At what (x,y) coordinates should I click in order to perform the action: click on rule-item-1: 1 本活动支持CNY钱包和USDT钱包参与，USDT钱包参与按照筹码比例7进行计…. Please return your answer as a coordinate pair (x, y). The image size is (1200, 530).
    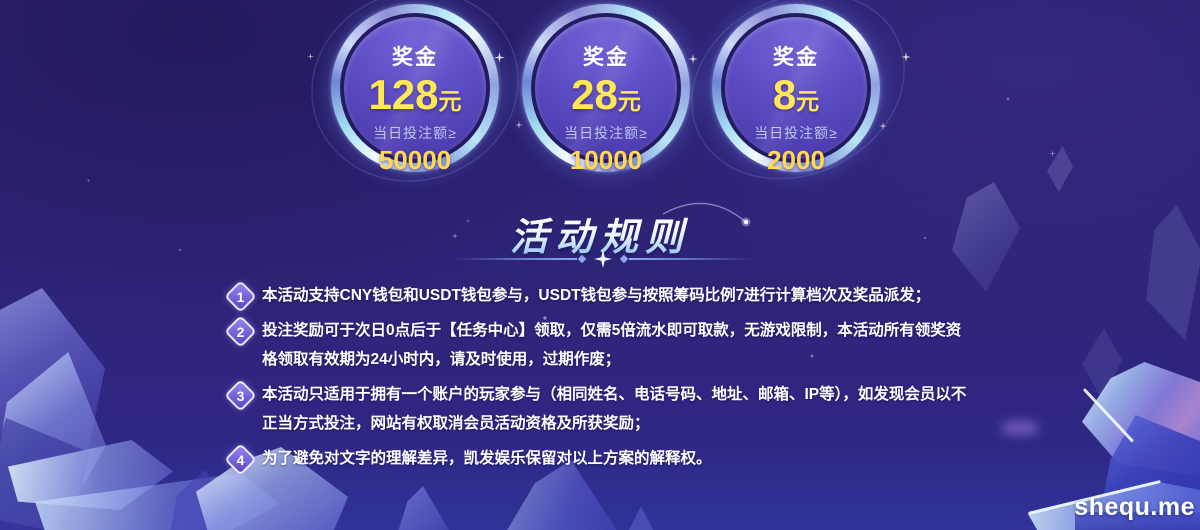
    Looking at the image, I should click on (599, 296).